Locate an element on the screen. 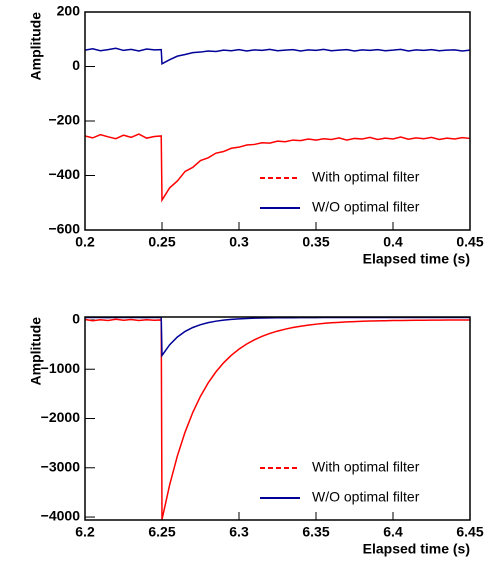 The image size is (490, 568). x-tick-label: 0.35 is located at coordinates (315, 242).